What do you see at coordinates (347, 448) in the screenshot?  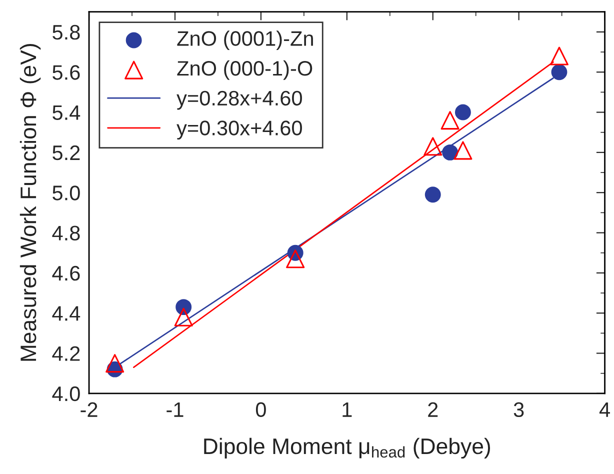 I see `x-axis-title: Dipole Moment μ$_{head}$ (Debye)` at bounding box center [347, 448].